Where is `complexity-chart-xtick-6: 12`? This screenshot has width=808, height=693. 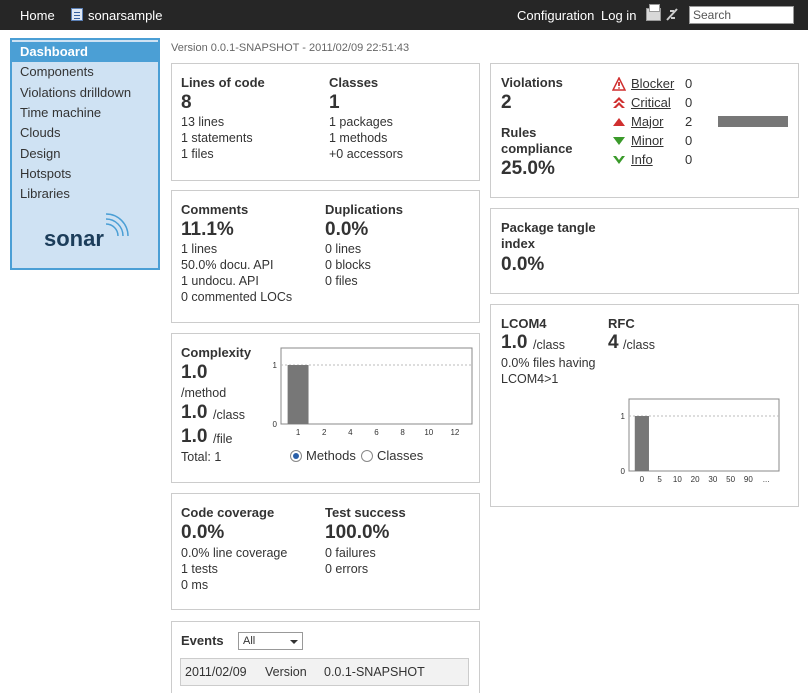
complexity-chart-xtick-6: 12 is located at coordinates (454, 432).